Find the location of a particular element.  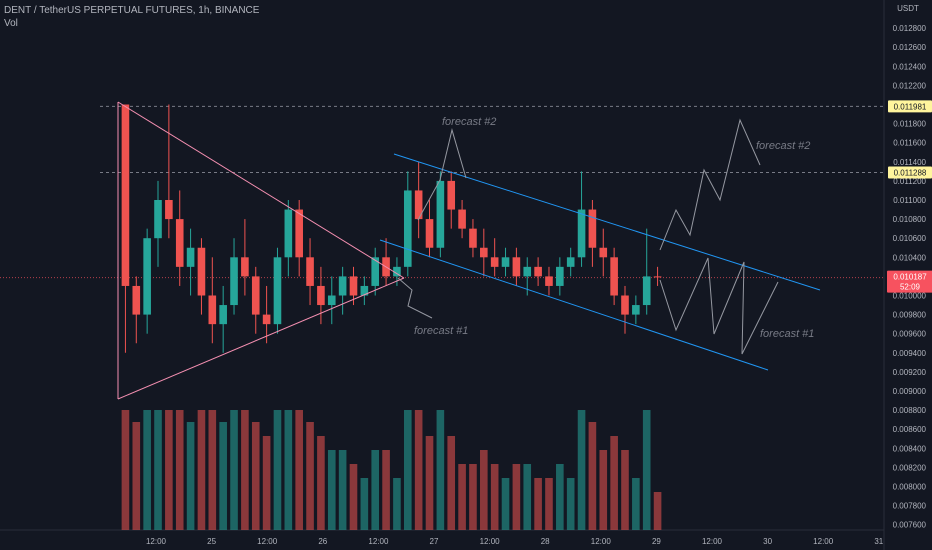

time-tick-label: 28 is located at coordinates (545, 541).